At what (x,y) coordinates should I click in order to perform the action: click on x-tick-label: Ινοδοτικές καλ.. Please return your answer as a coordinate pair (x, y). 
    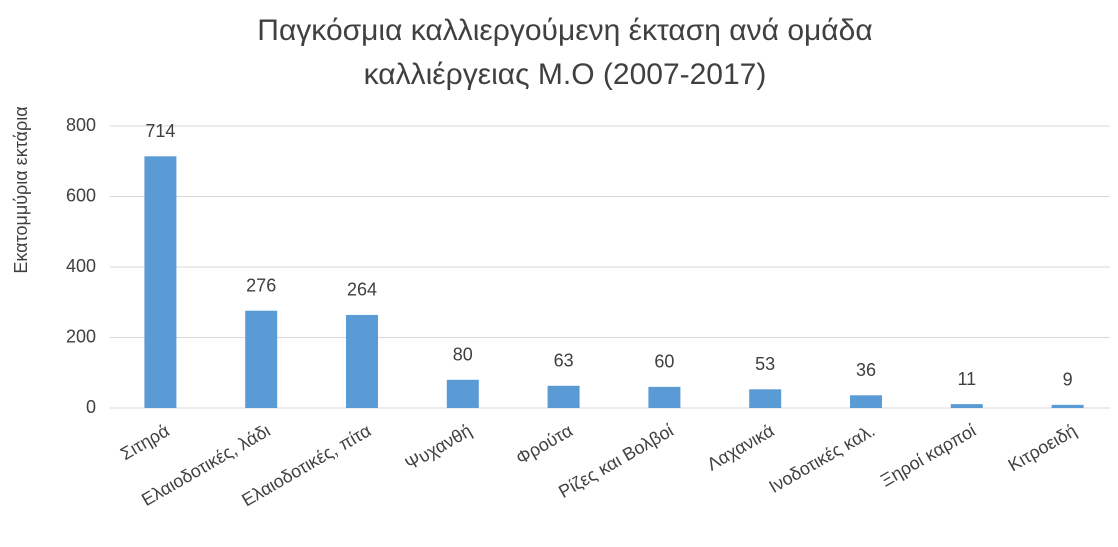
    Looking at the image, I should click on (821, 458).